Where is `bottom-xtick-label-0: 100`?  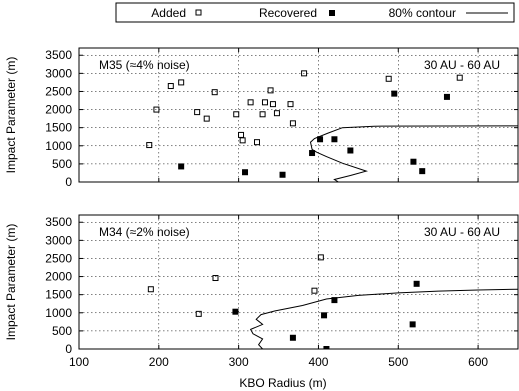
bottom-xtick-label-0: 100 is located at coordinates (79, 362).